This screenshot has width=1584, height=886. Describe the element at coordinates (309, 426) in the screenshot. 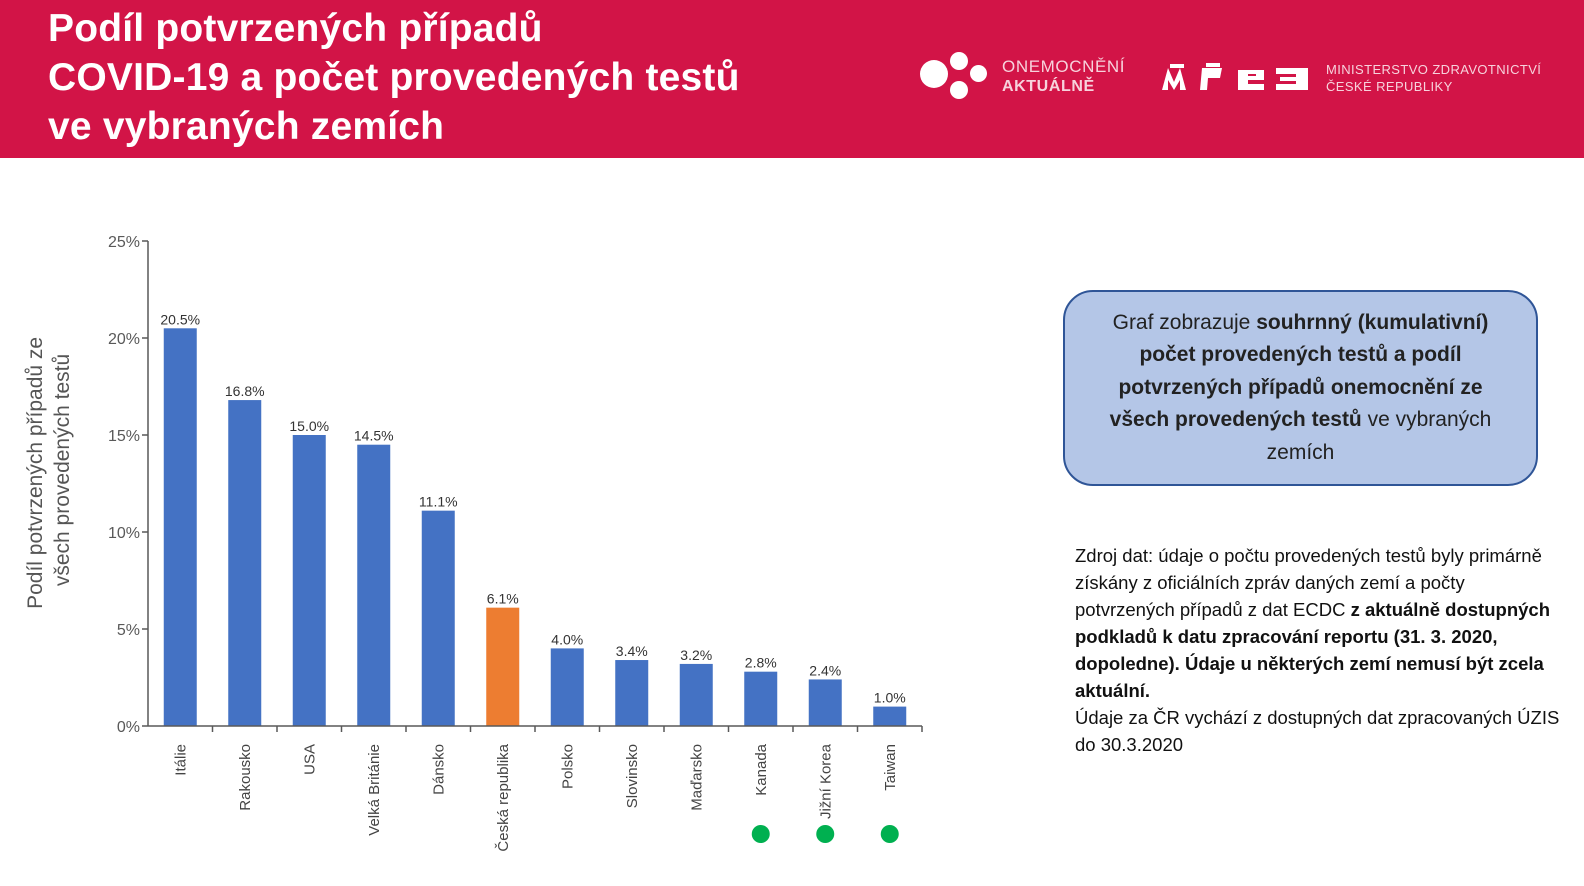

I see `value-label: 15.0%` at that location.